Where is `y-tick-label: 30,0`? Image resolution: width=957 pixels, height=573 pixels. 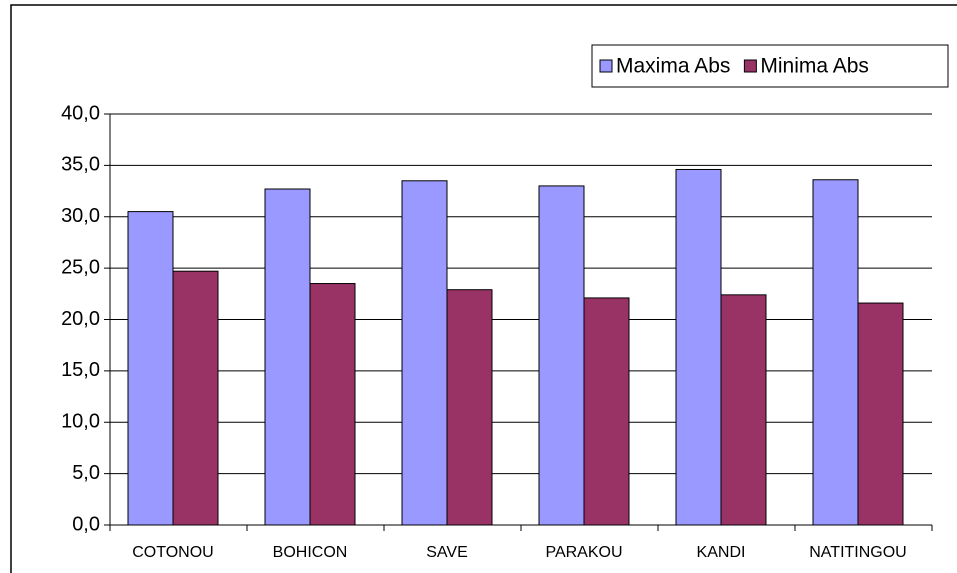 y-tick-label: 30,0 is located at coordinates (80, 216).